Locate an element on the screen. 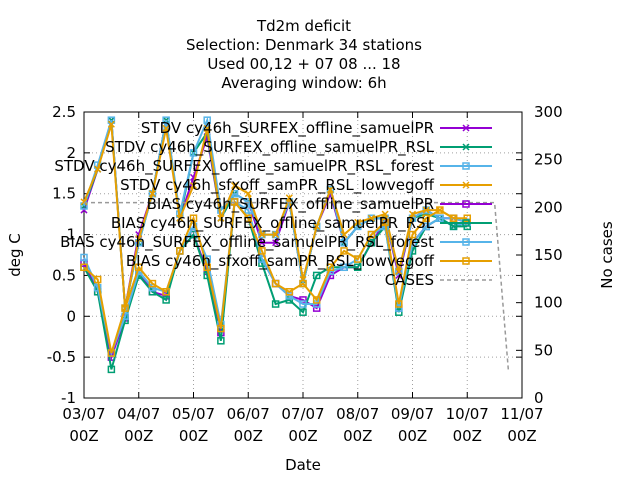  legend-label: CASES is located at coordinates (409, 280).